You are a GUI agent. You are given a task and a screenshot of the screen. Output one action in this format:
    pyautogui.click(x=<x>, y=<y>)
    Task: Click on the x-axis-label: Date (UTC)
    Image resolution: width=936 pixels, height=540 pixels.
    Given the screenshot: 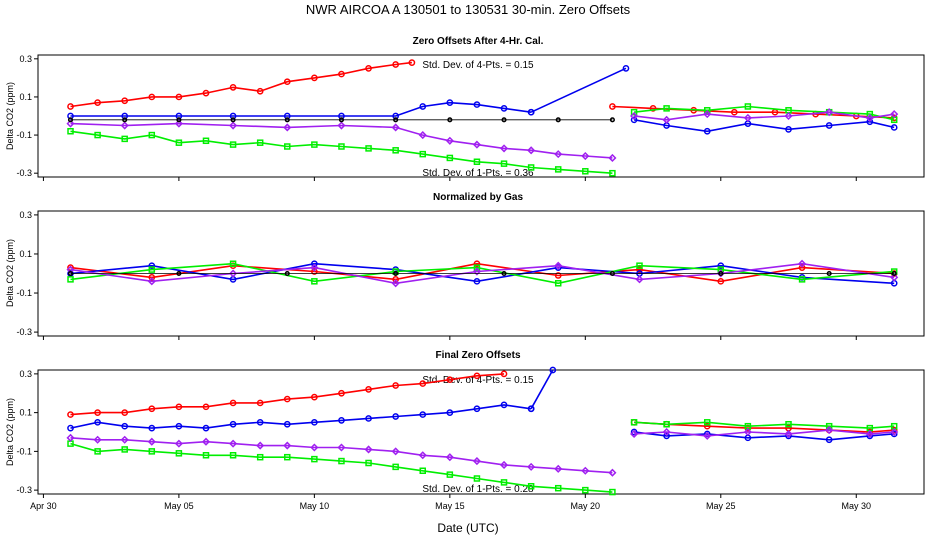 What is the action you would take?
    pyautogui.click(x=467, y=528)
    